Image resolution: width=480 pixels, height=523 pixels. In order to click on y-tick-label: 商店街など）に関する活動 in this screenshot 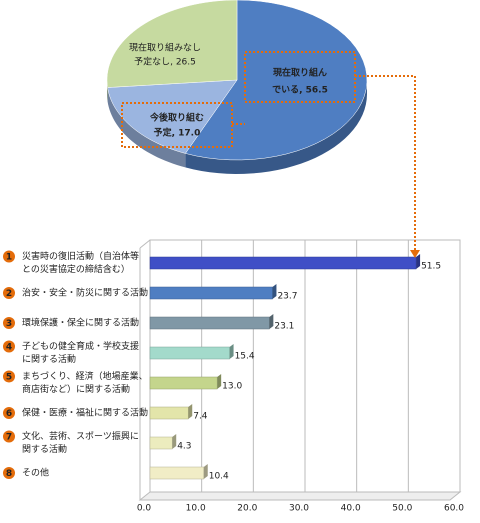, I will do `click(76, 389)`.